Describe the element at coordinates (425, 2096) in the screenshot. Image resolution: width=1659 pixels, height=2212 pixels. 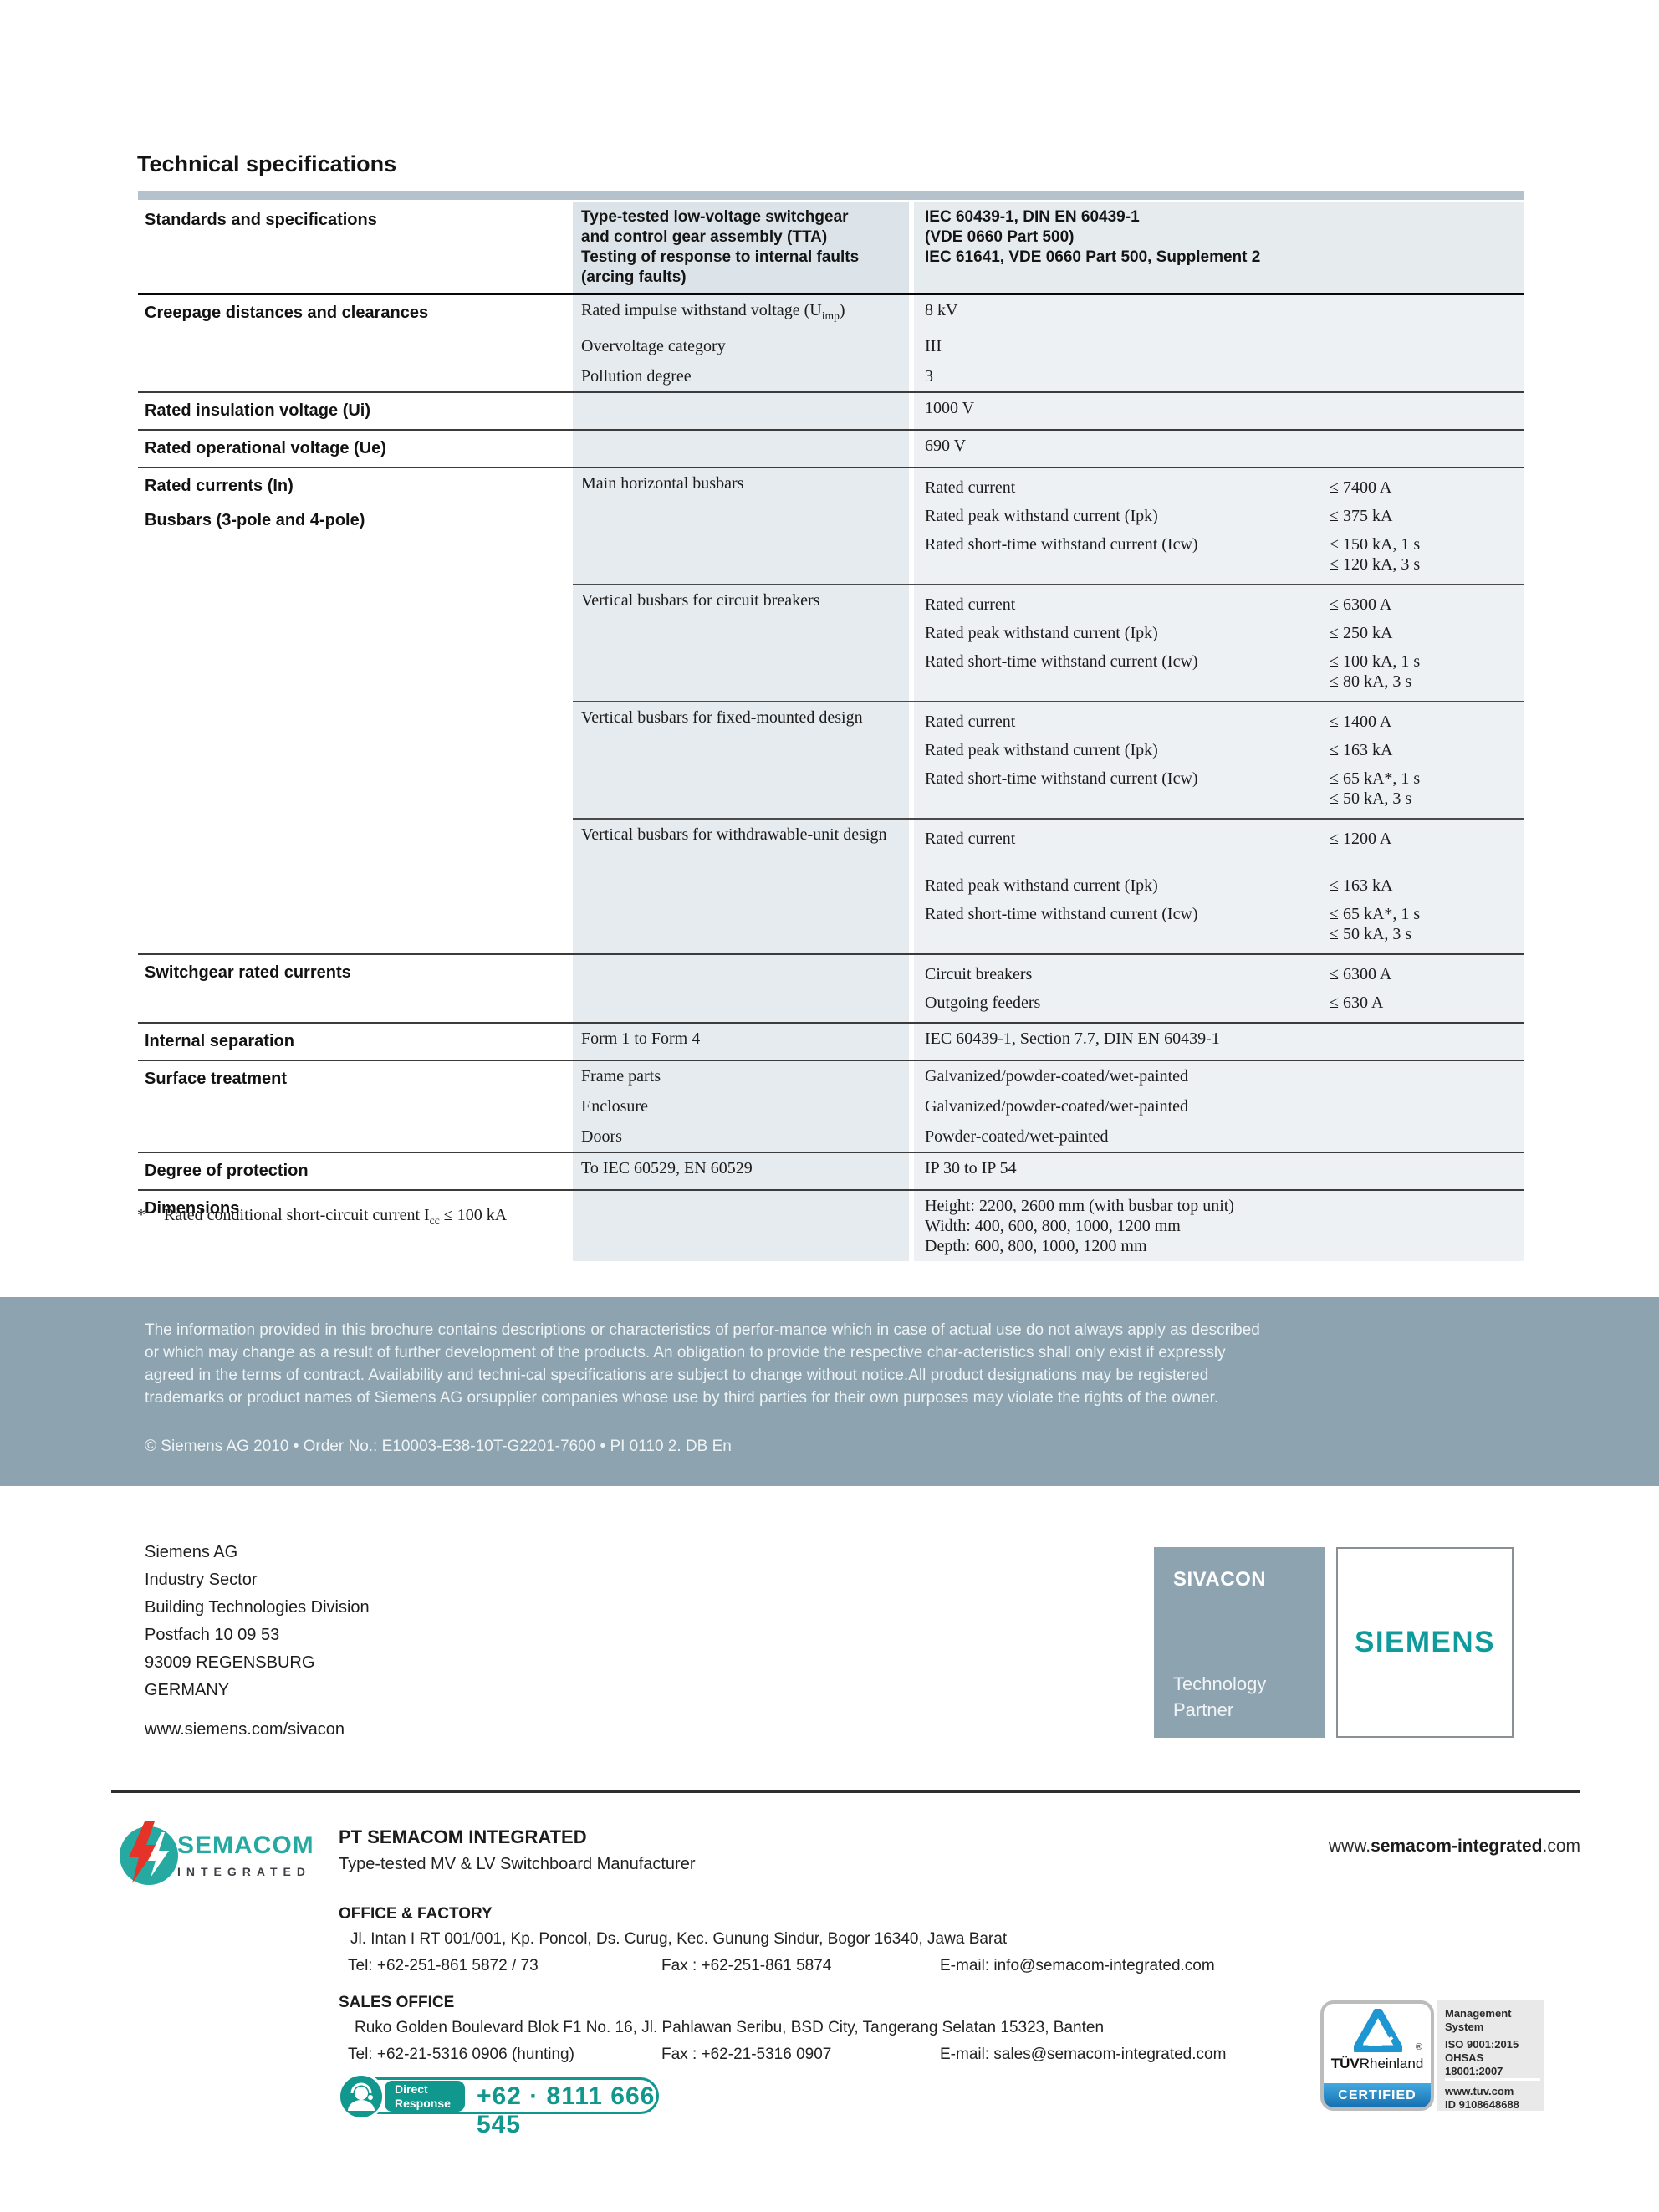
I see `direct-response-label: Direct Response` at that location.